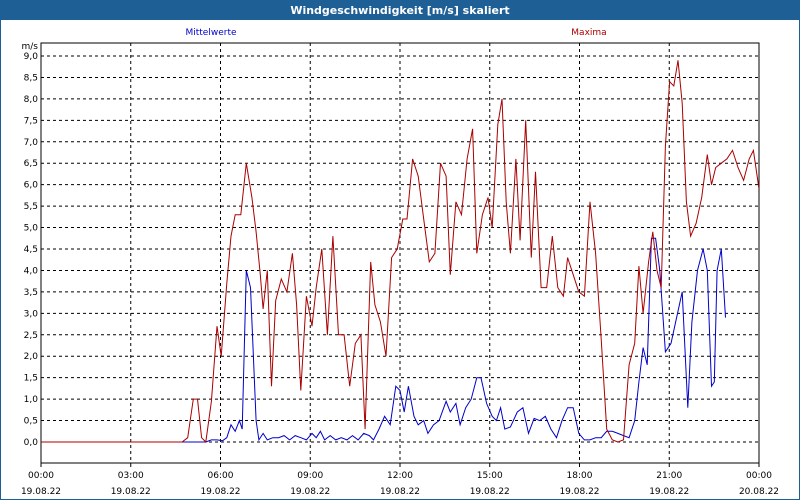  Describe the element at coordinates (31, 100) in the screenshot. I see `y-tick-label: 8,0` at that location.